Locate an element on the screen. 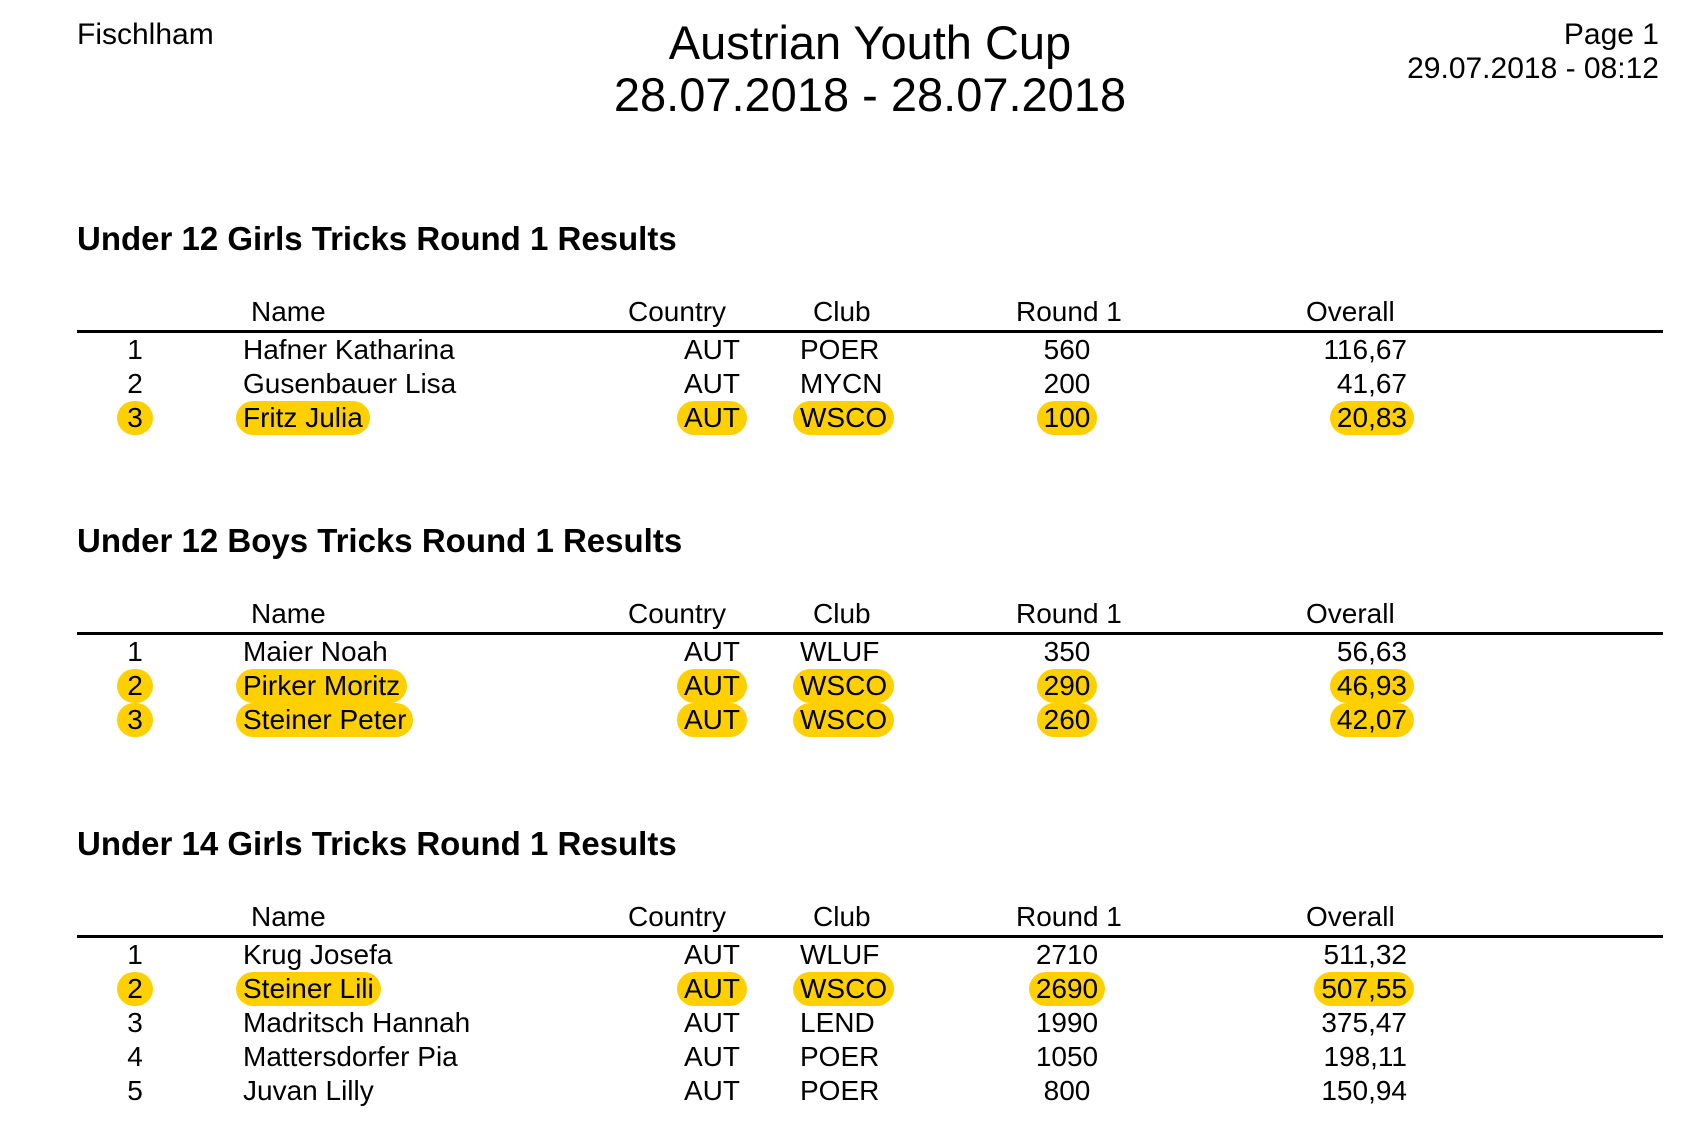 This screenshot has width=1707, height=1125. round1-score-cell-text: 1990 is located at coordinates (1067, 1022).